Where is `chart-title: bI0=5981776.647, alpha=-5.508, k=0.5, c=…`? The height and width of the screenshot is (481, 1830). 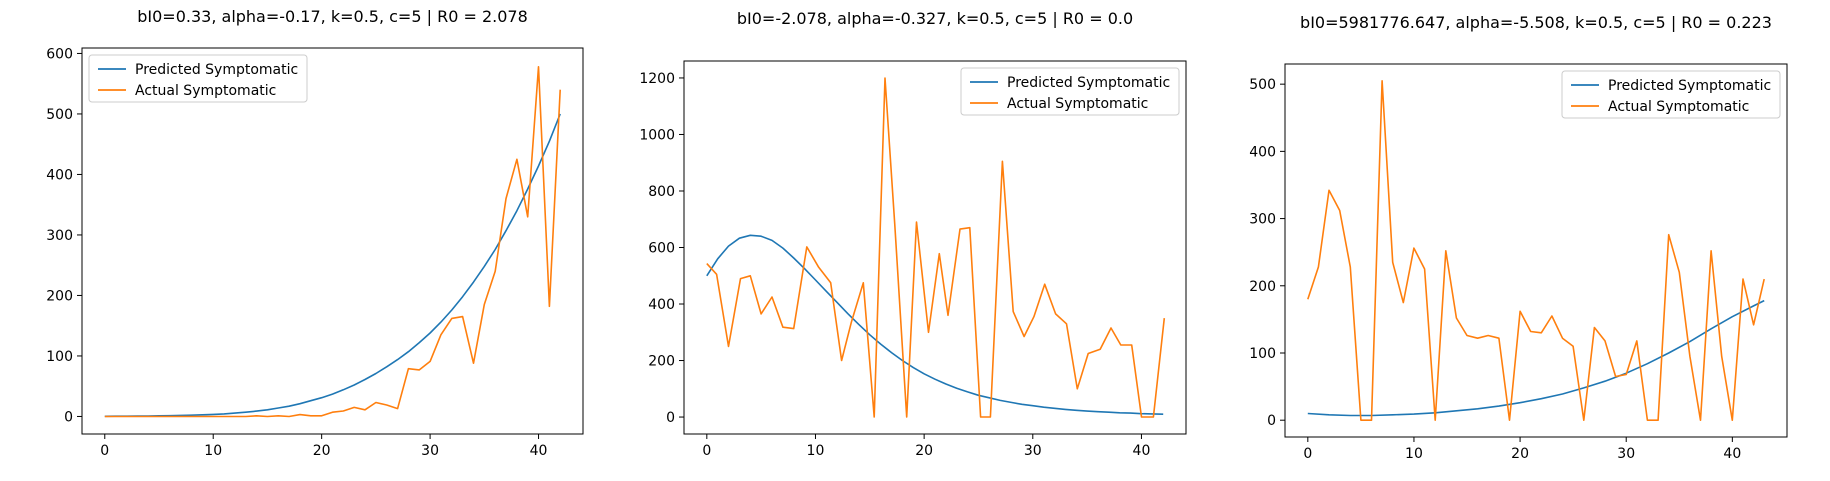
chart-title: bI0=5981776.647, alpha=-5.508, k=0.5, c=… is located at coordinates (1536, 22).